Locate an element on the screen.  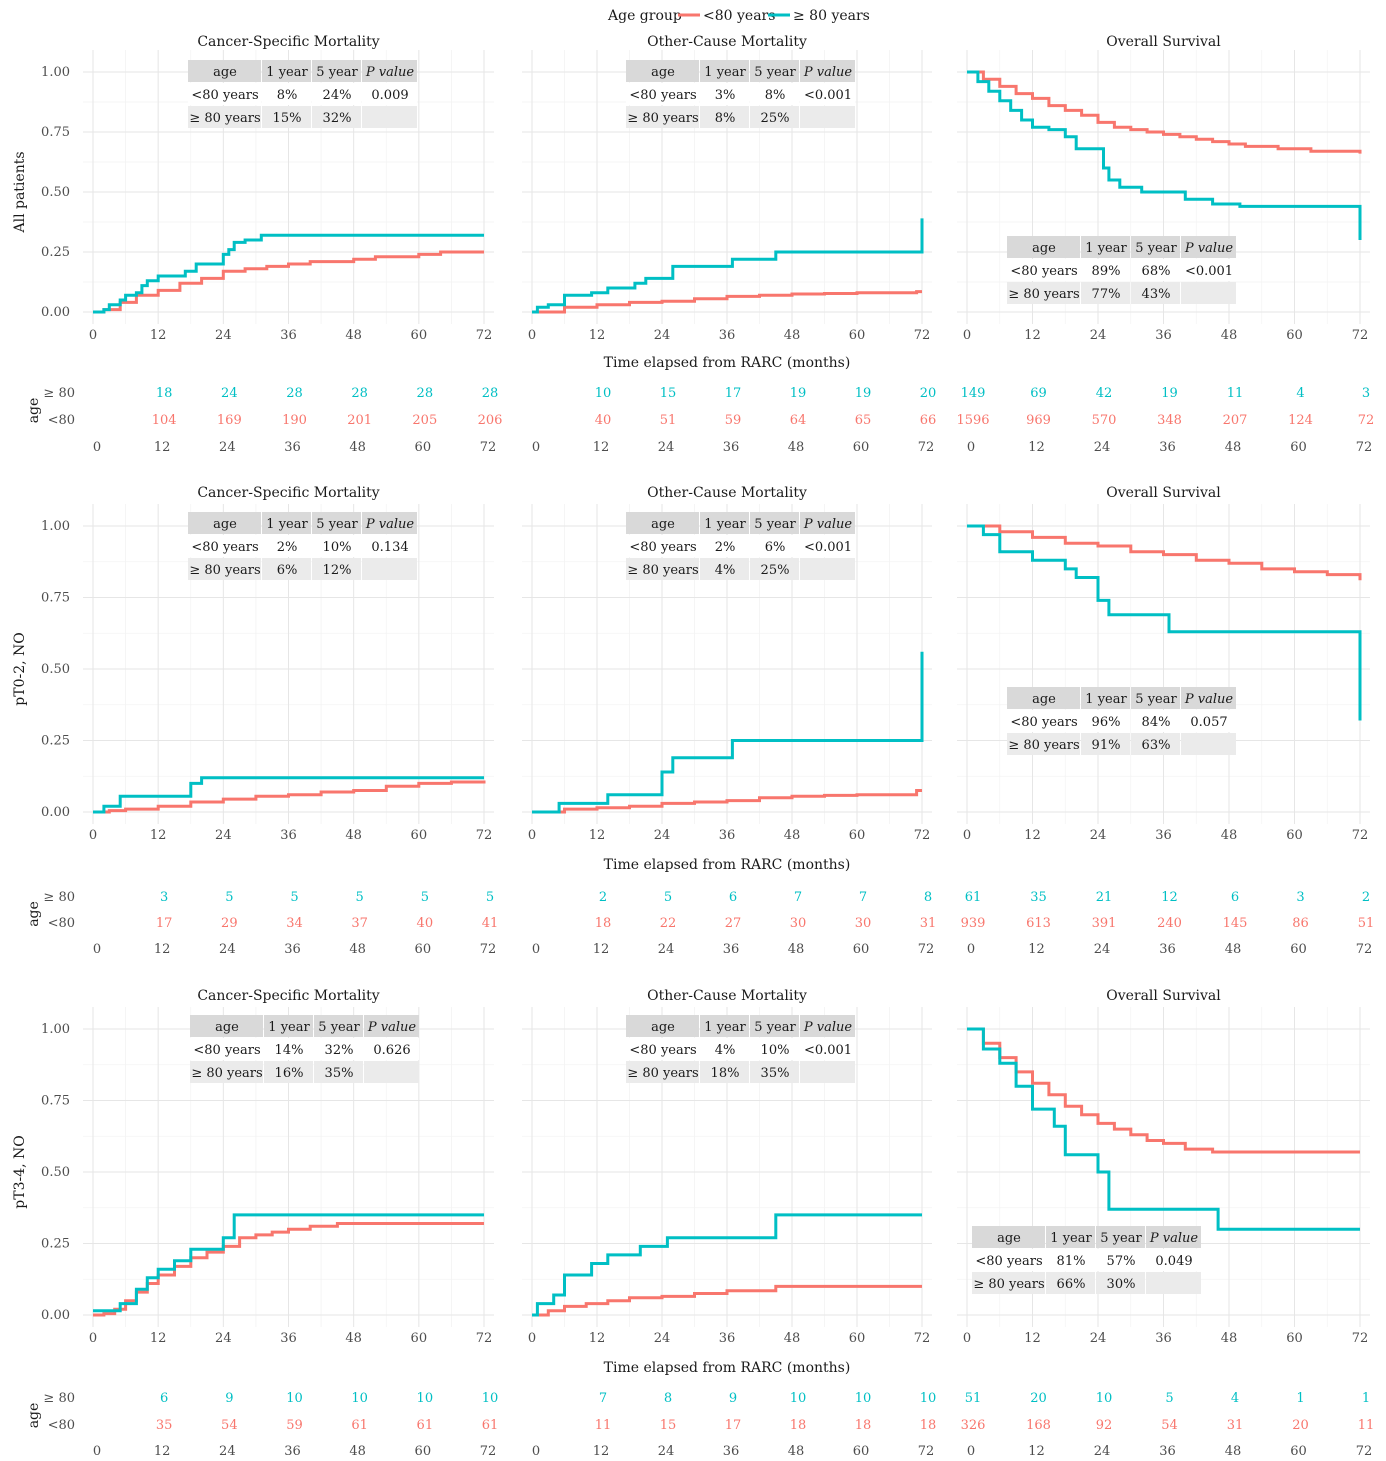
risk-count-ge80: 35 is located at coordinates (1038, 897).